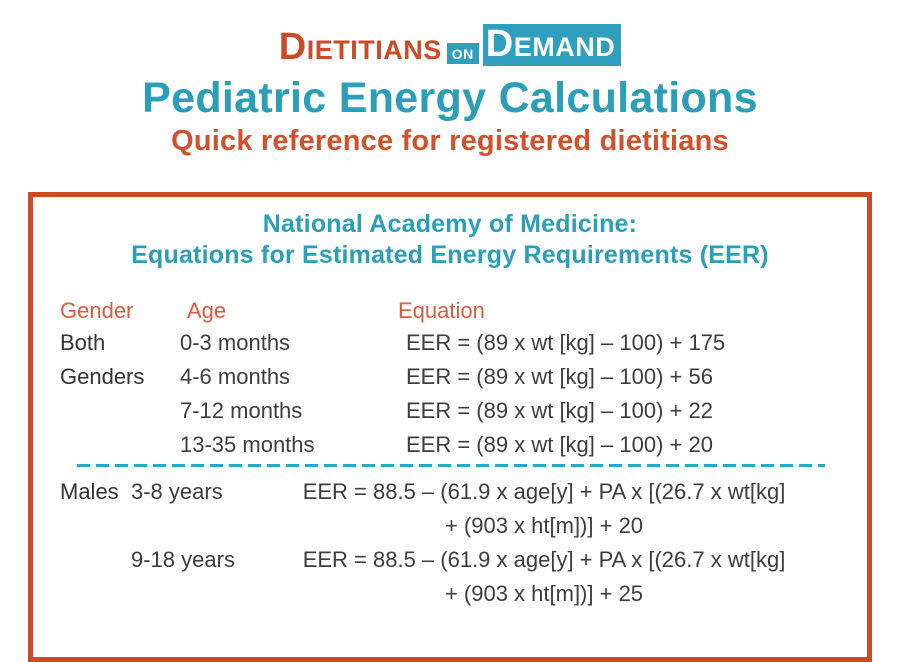  Describe the element at coordinates (559, 376) in the screenshot. I see `equation-value: EER = (89 x wt [kg] – 100) + 56` at that location.